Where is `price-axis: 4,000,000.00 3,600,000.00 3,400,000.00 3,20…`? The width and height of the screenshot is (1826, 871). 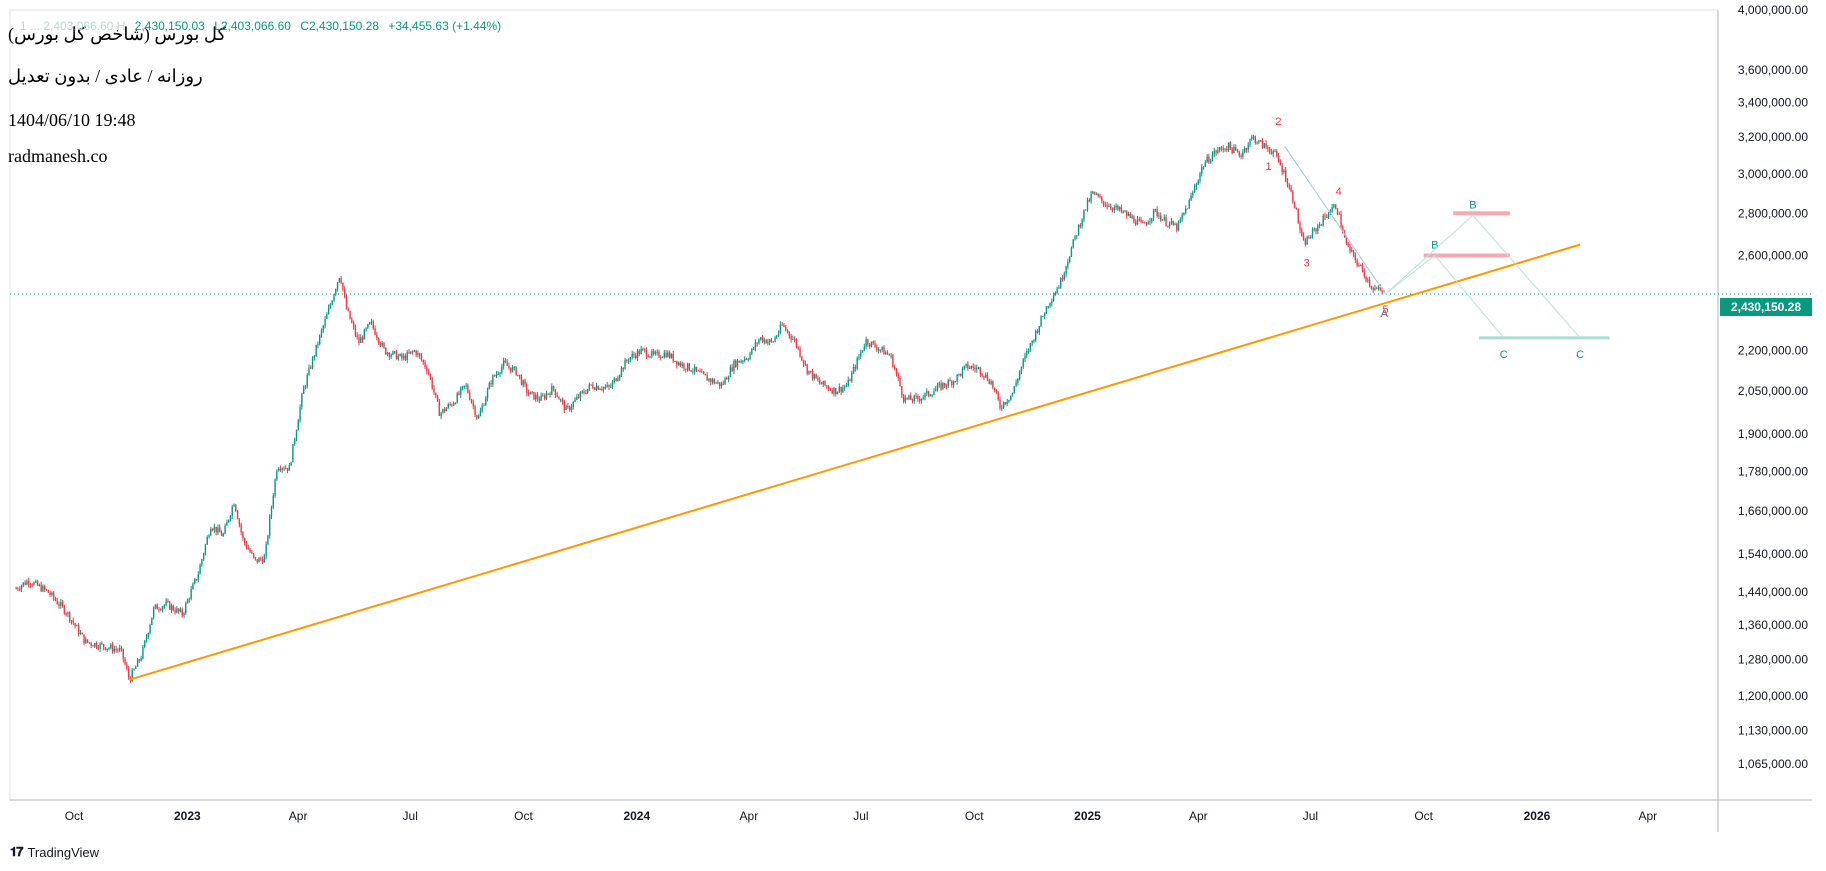
price-axis: 4,000,000.00 3,600,000.00 3,400,000.00 3,20… is located at coordinates (1773, 387).